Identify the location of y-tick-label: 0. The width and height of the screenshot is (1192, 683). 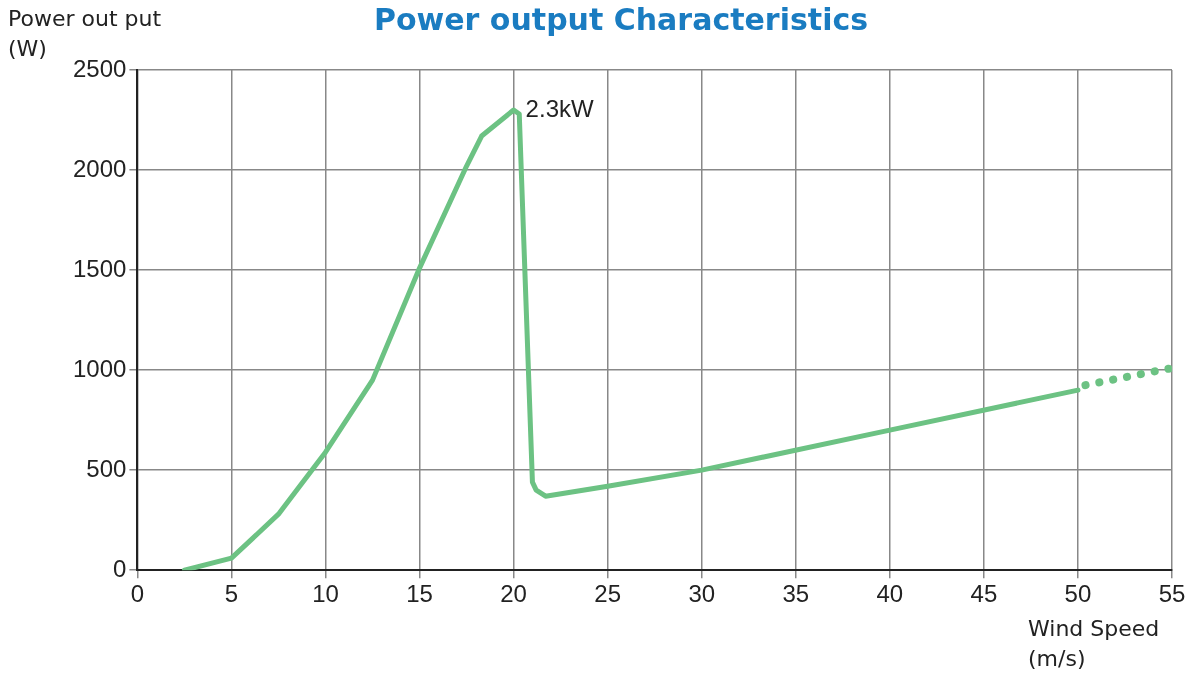
(120, 568).